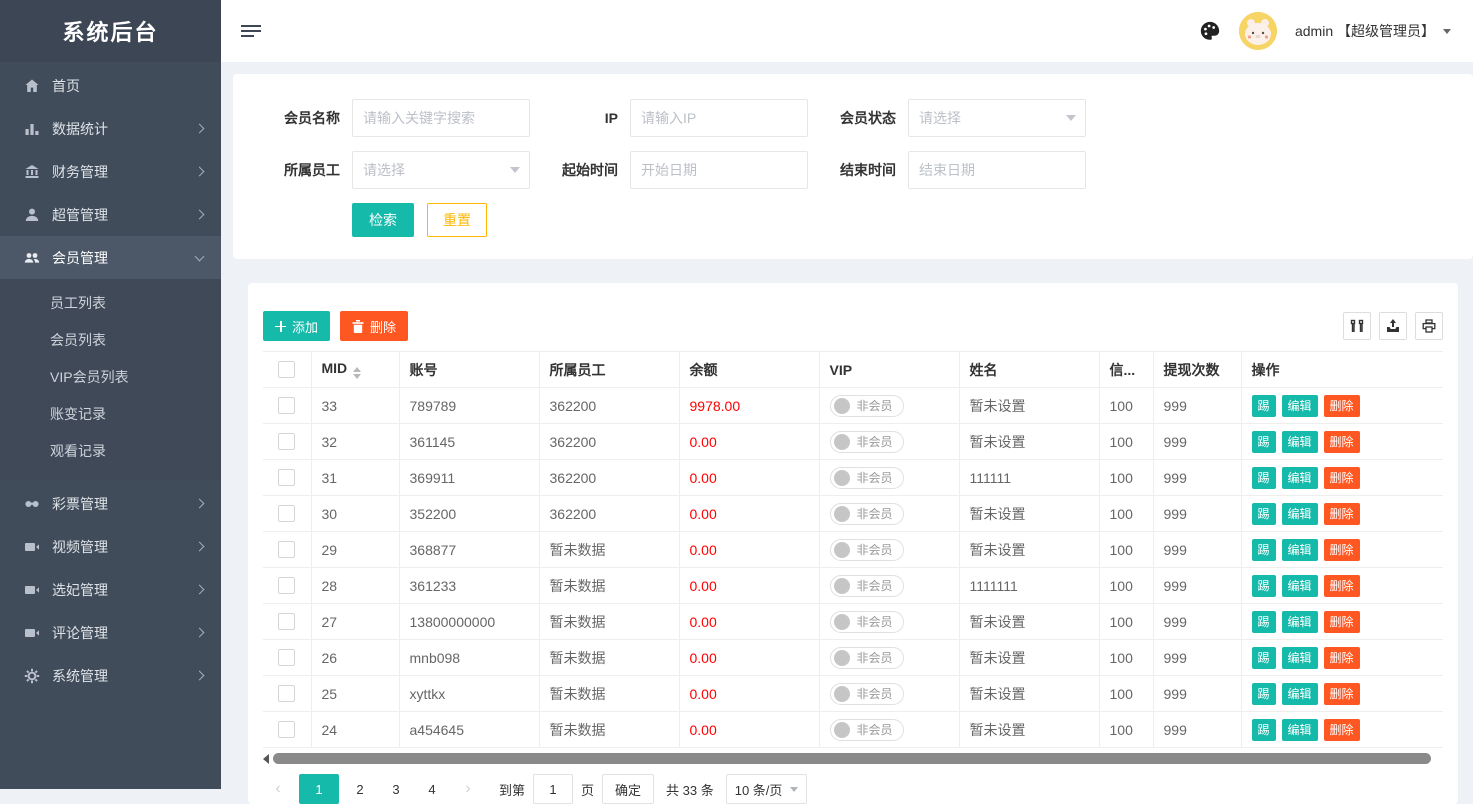 The image size is (1473, 804). Describe the element at coordinates (1357, 326) in the screenshot. I see `columns-filter-button` at that location.